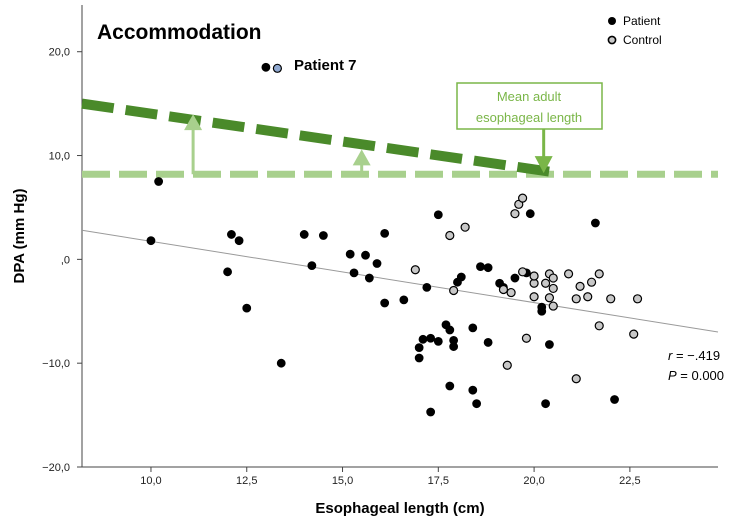  Describe the element at coordinates (325, 65) in the screenshot. I see `patient-7-label: Patient 7` at that location.